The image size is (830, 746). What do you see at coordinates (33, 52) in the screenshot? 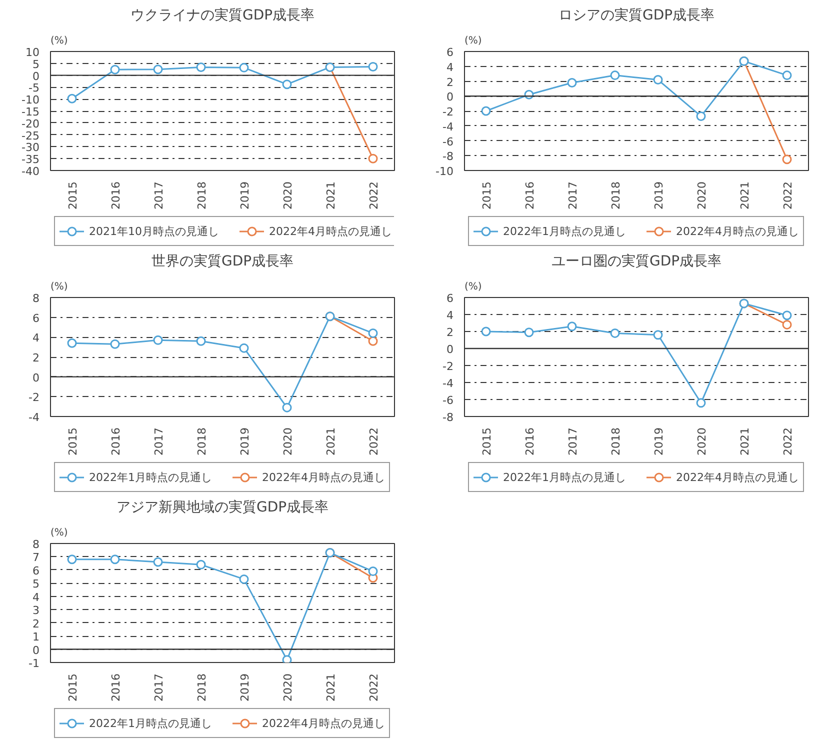
I see `y-tick-label: 10` at bounding box center [33, 52].